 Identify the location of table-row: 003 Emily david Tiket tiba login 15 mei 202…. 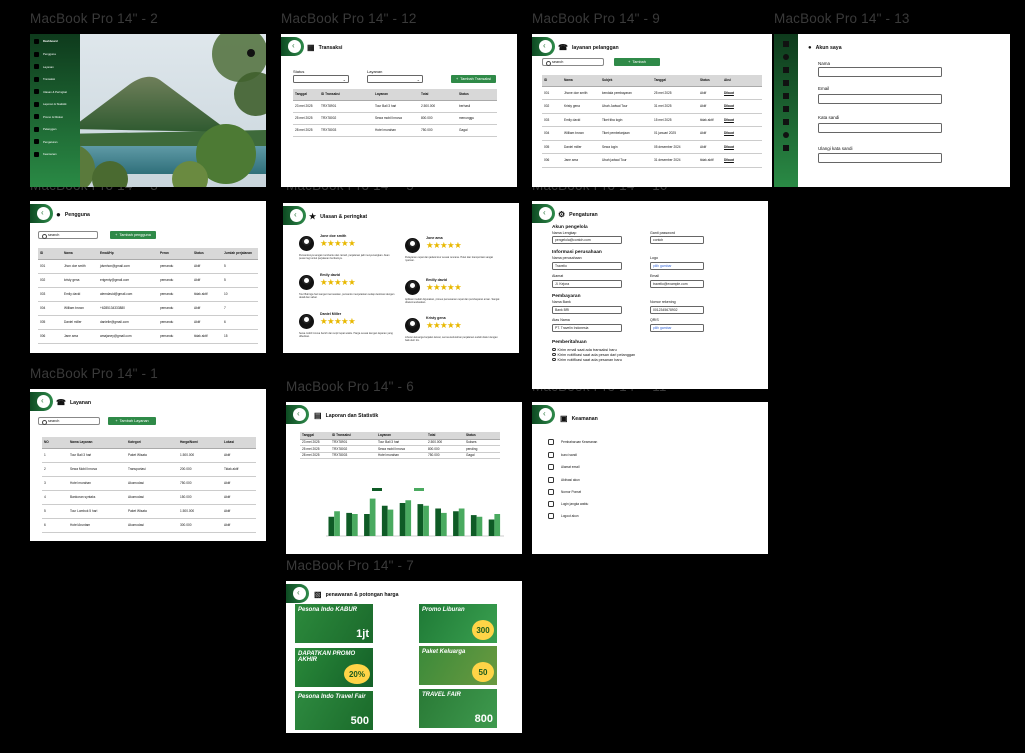
(652, 120).